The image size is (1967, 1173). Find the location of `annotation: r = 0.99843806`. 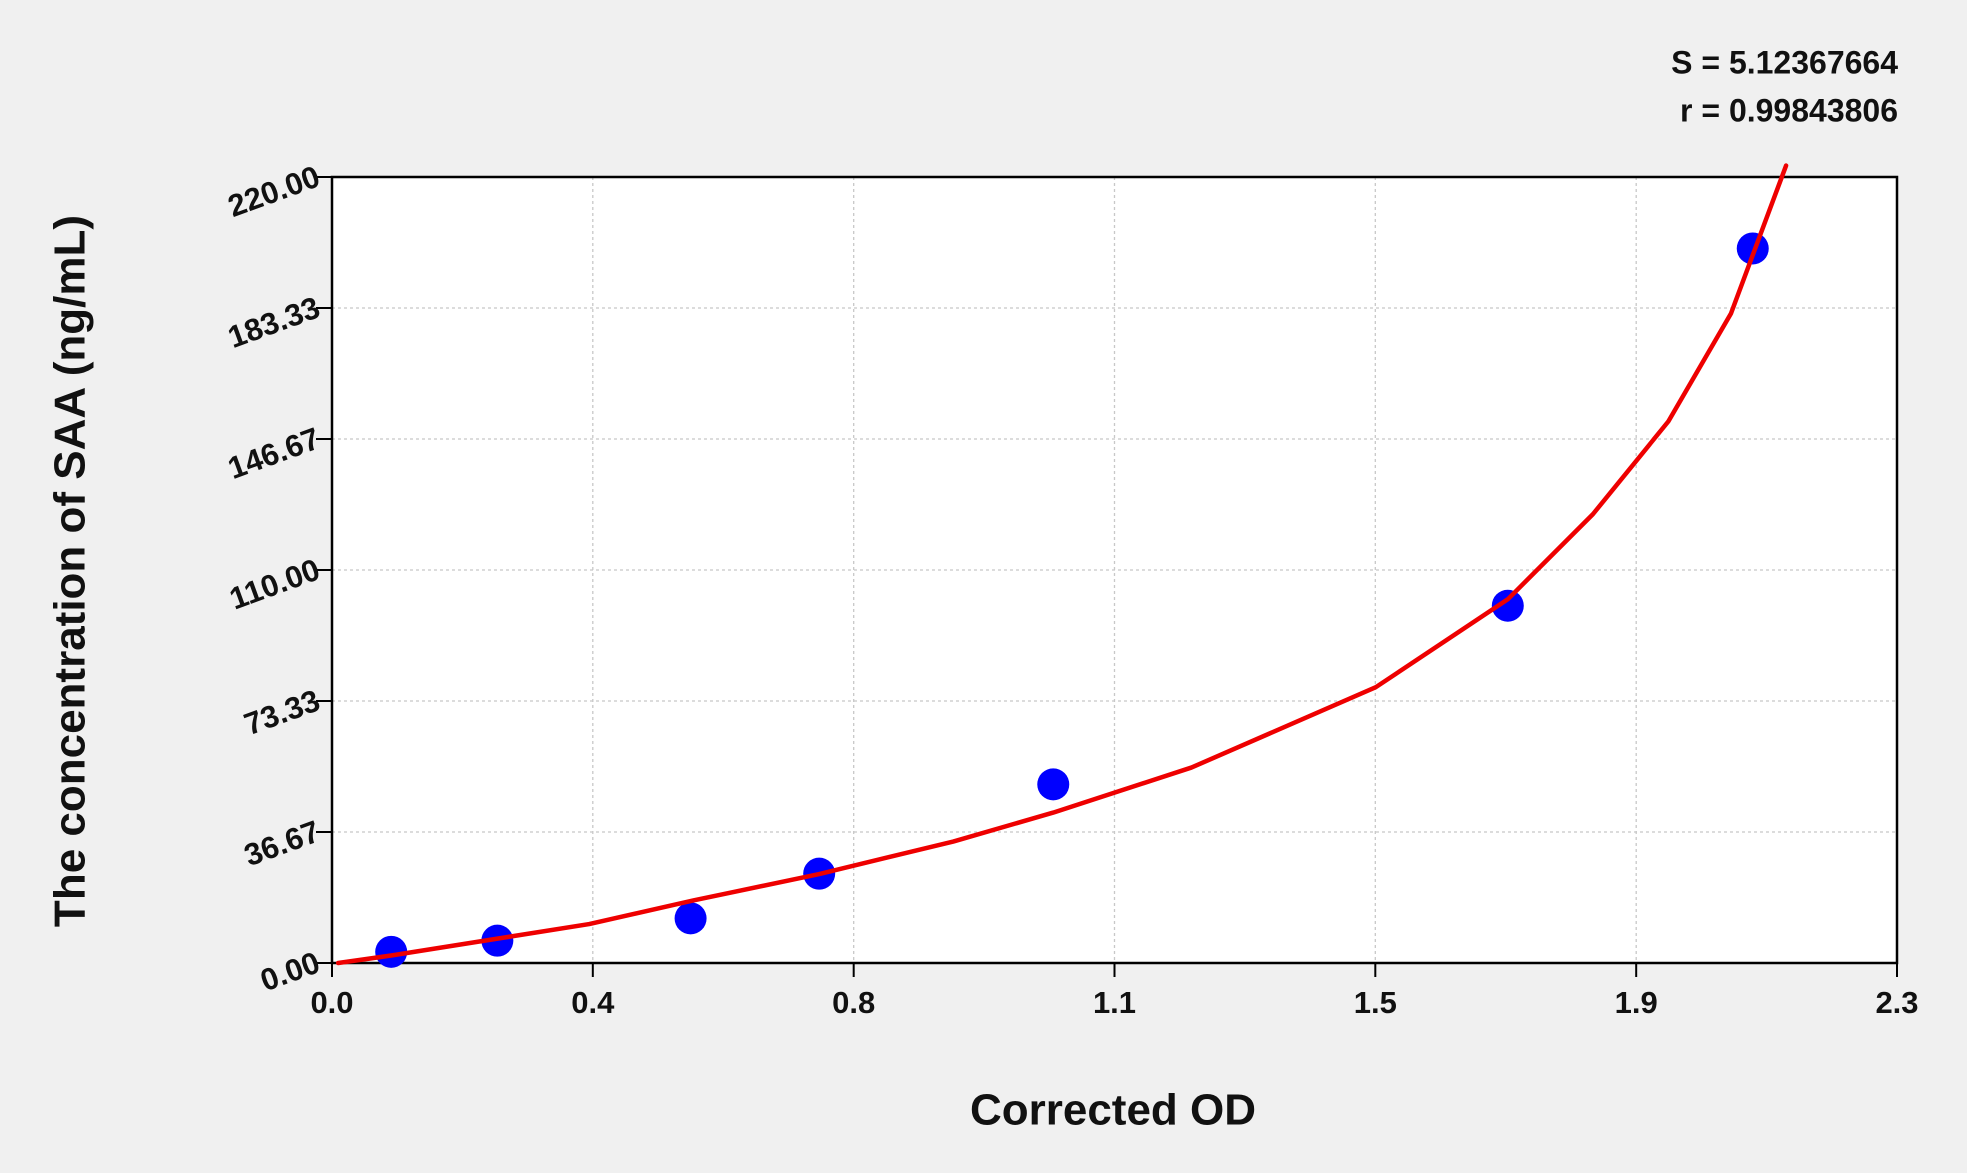

annotation: r = 0.99843806 is located at coordinates (1789, 110).